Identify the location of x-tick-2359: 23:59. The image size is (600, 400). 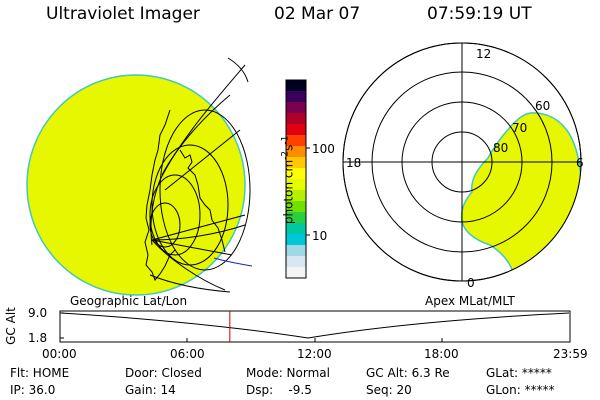
(570, 354).